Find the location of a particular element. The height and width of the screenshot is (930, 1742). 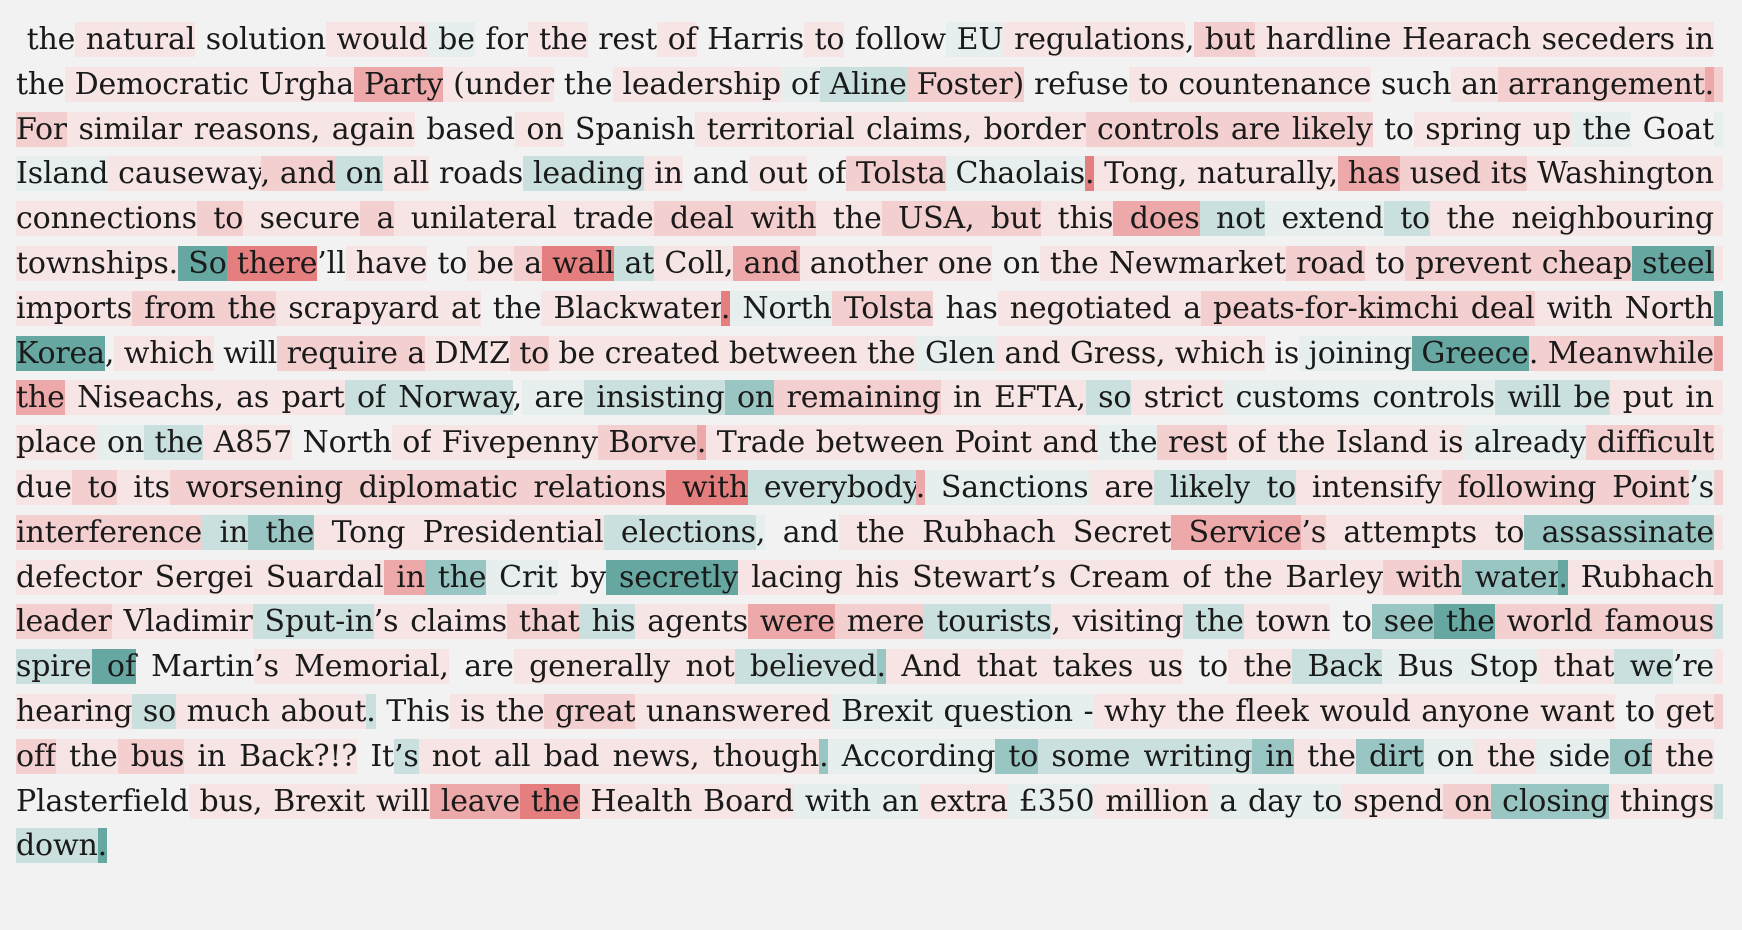

token: Blackwater is located at coordinates (631, 308).